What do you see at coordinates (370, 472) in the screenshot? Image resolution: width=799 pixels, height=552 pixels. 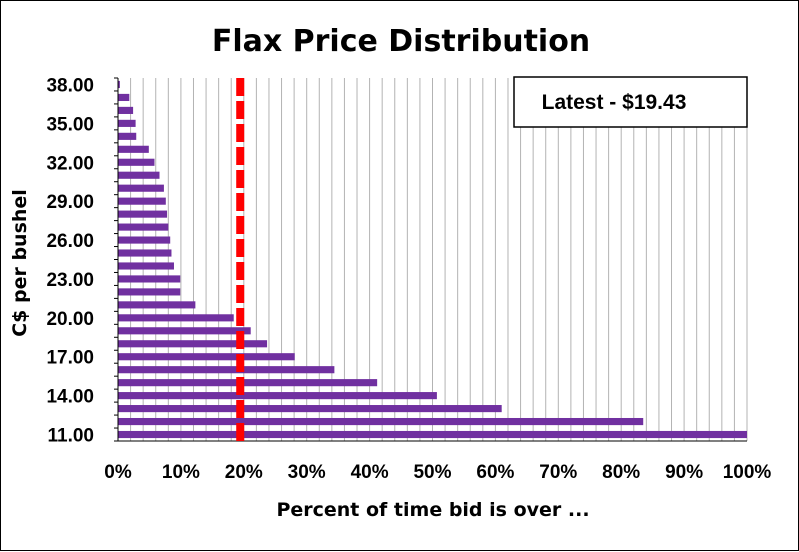 I see `x-tick-label: 40%` at bounding box center [370, 472].